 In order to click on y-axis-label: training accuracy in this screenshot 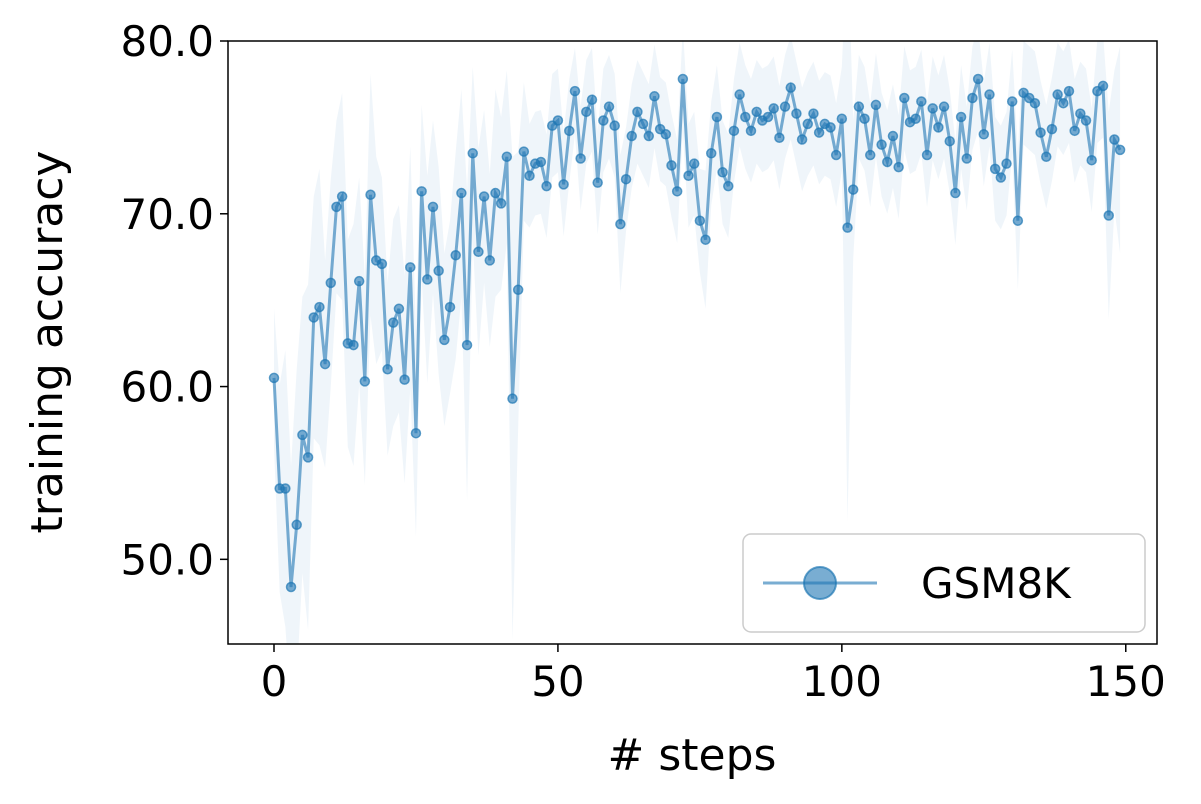, I will do `click(47, 342)`.